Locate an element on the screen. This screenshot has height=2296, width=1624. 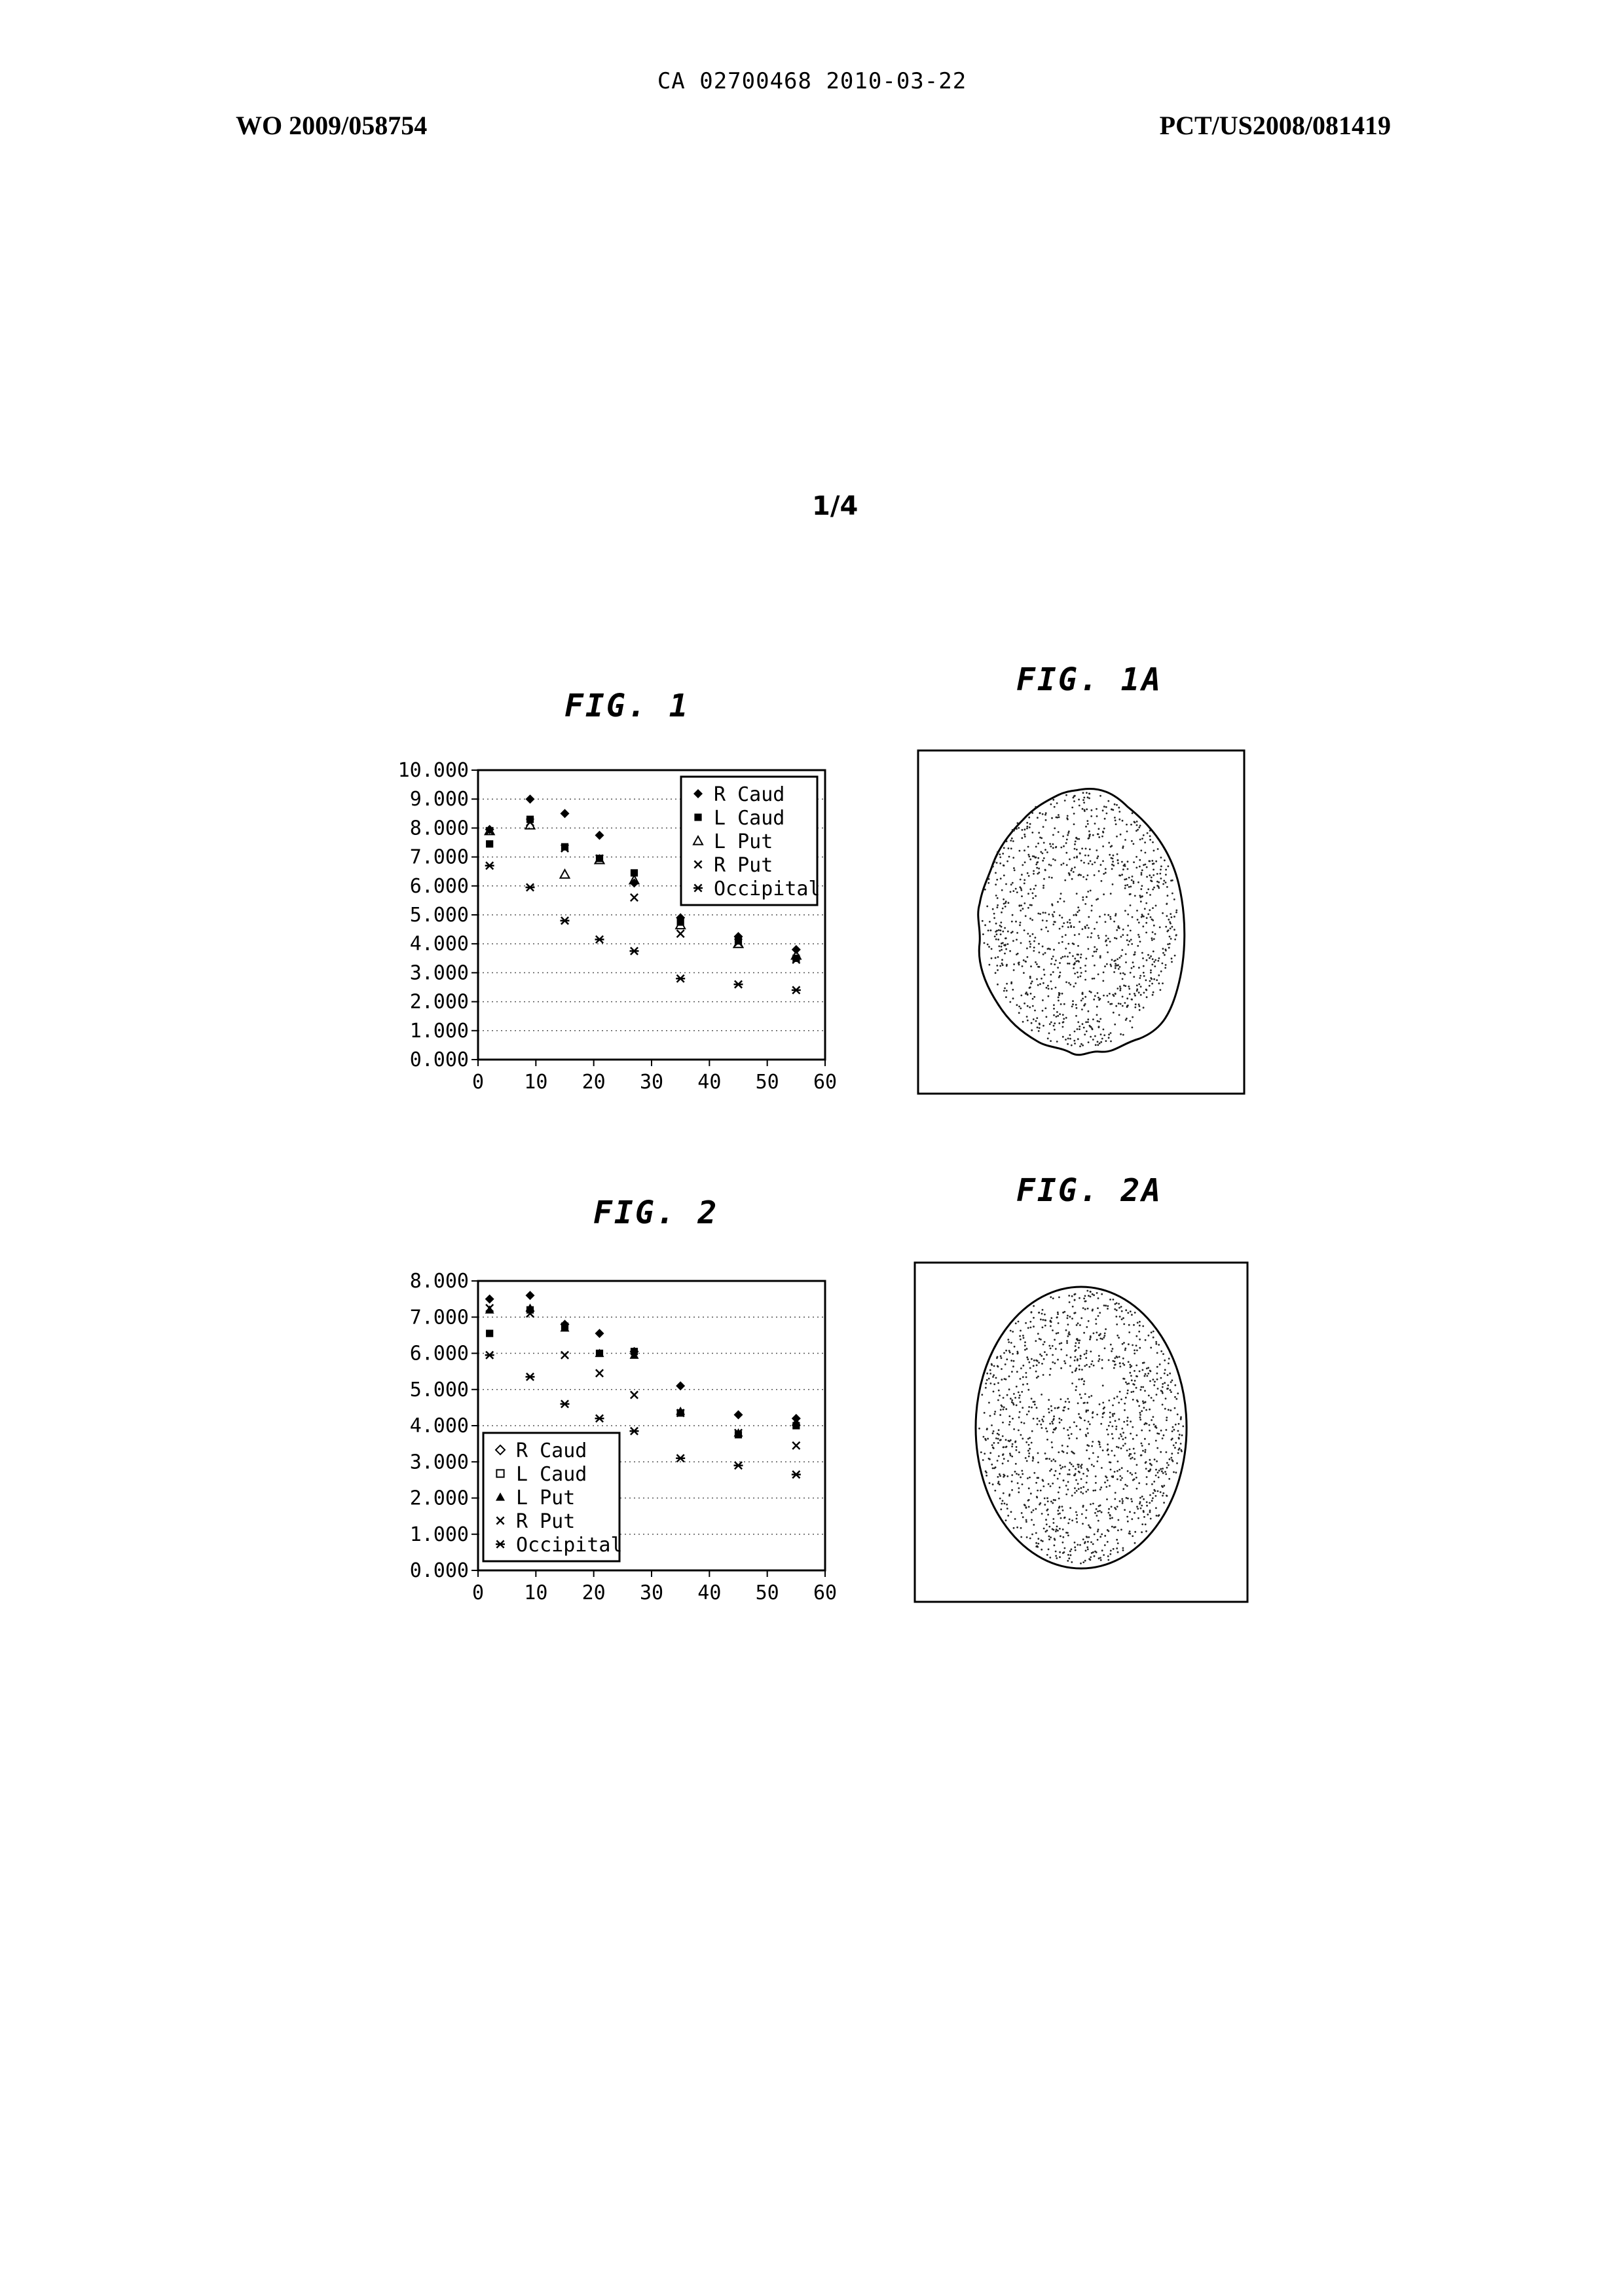
chart-legend: R CaudL CaudL PutR PutOccipital is located at coordinates (751, 841).